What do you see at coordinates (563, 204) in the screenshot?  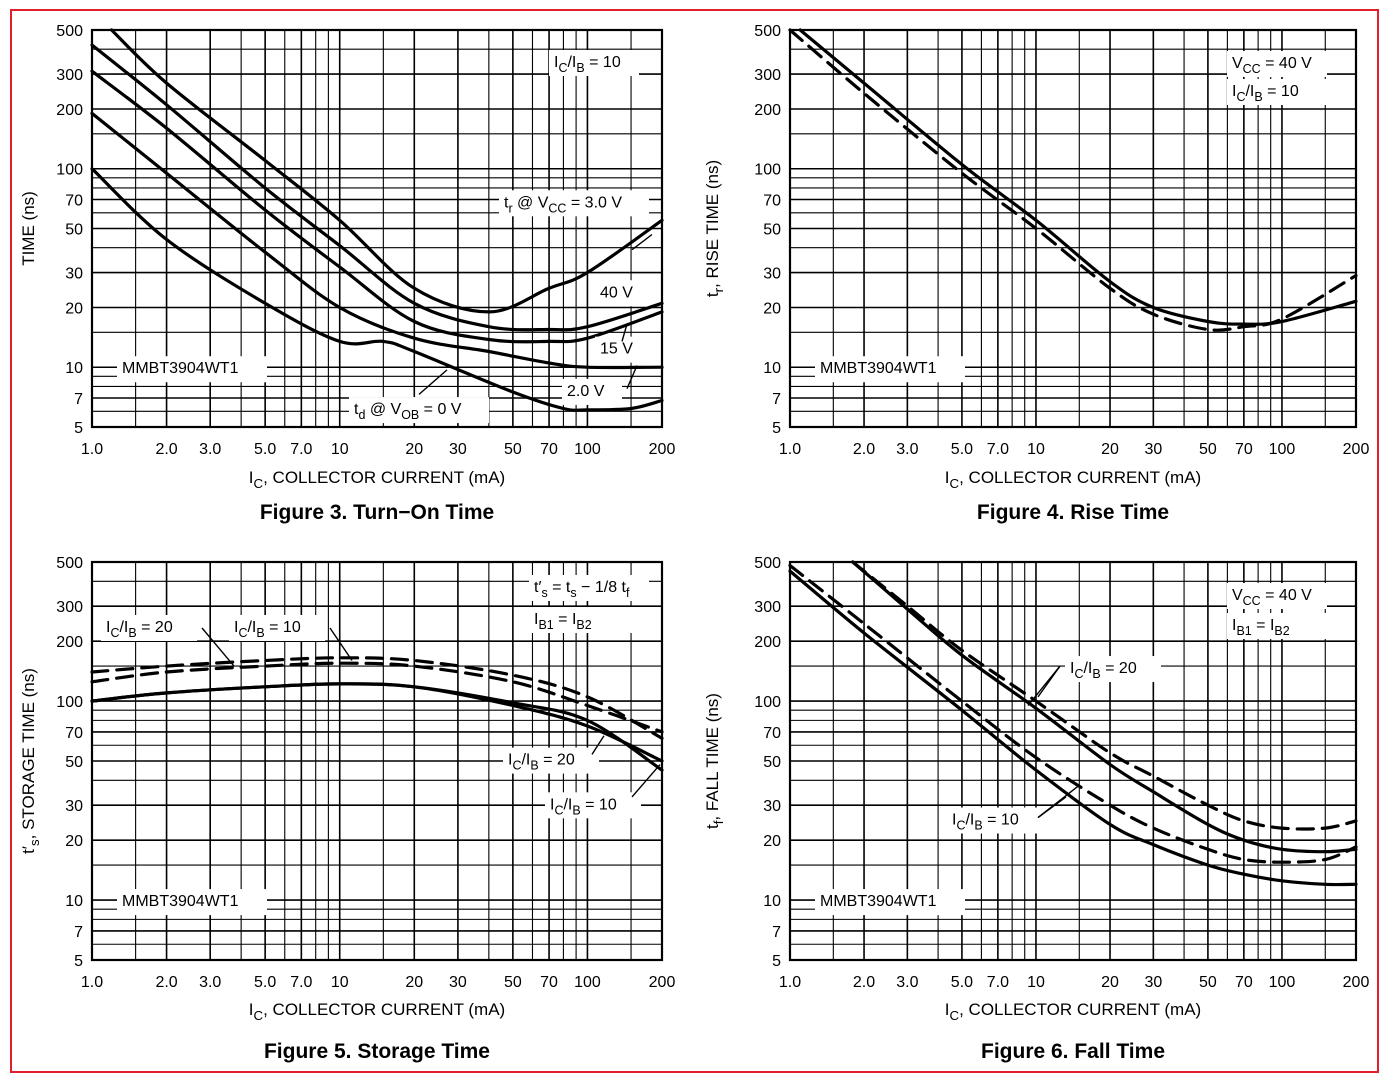 I see `series-label-text: tr @ VCC = 3.0 V` at bounding box center [563, 204].